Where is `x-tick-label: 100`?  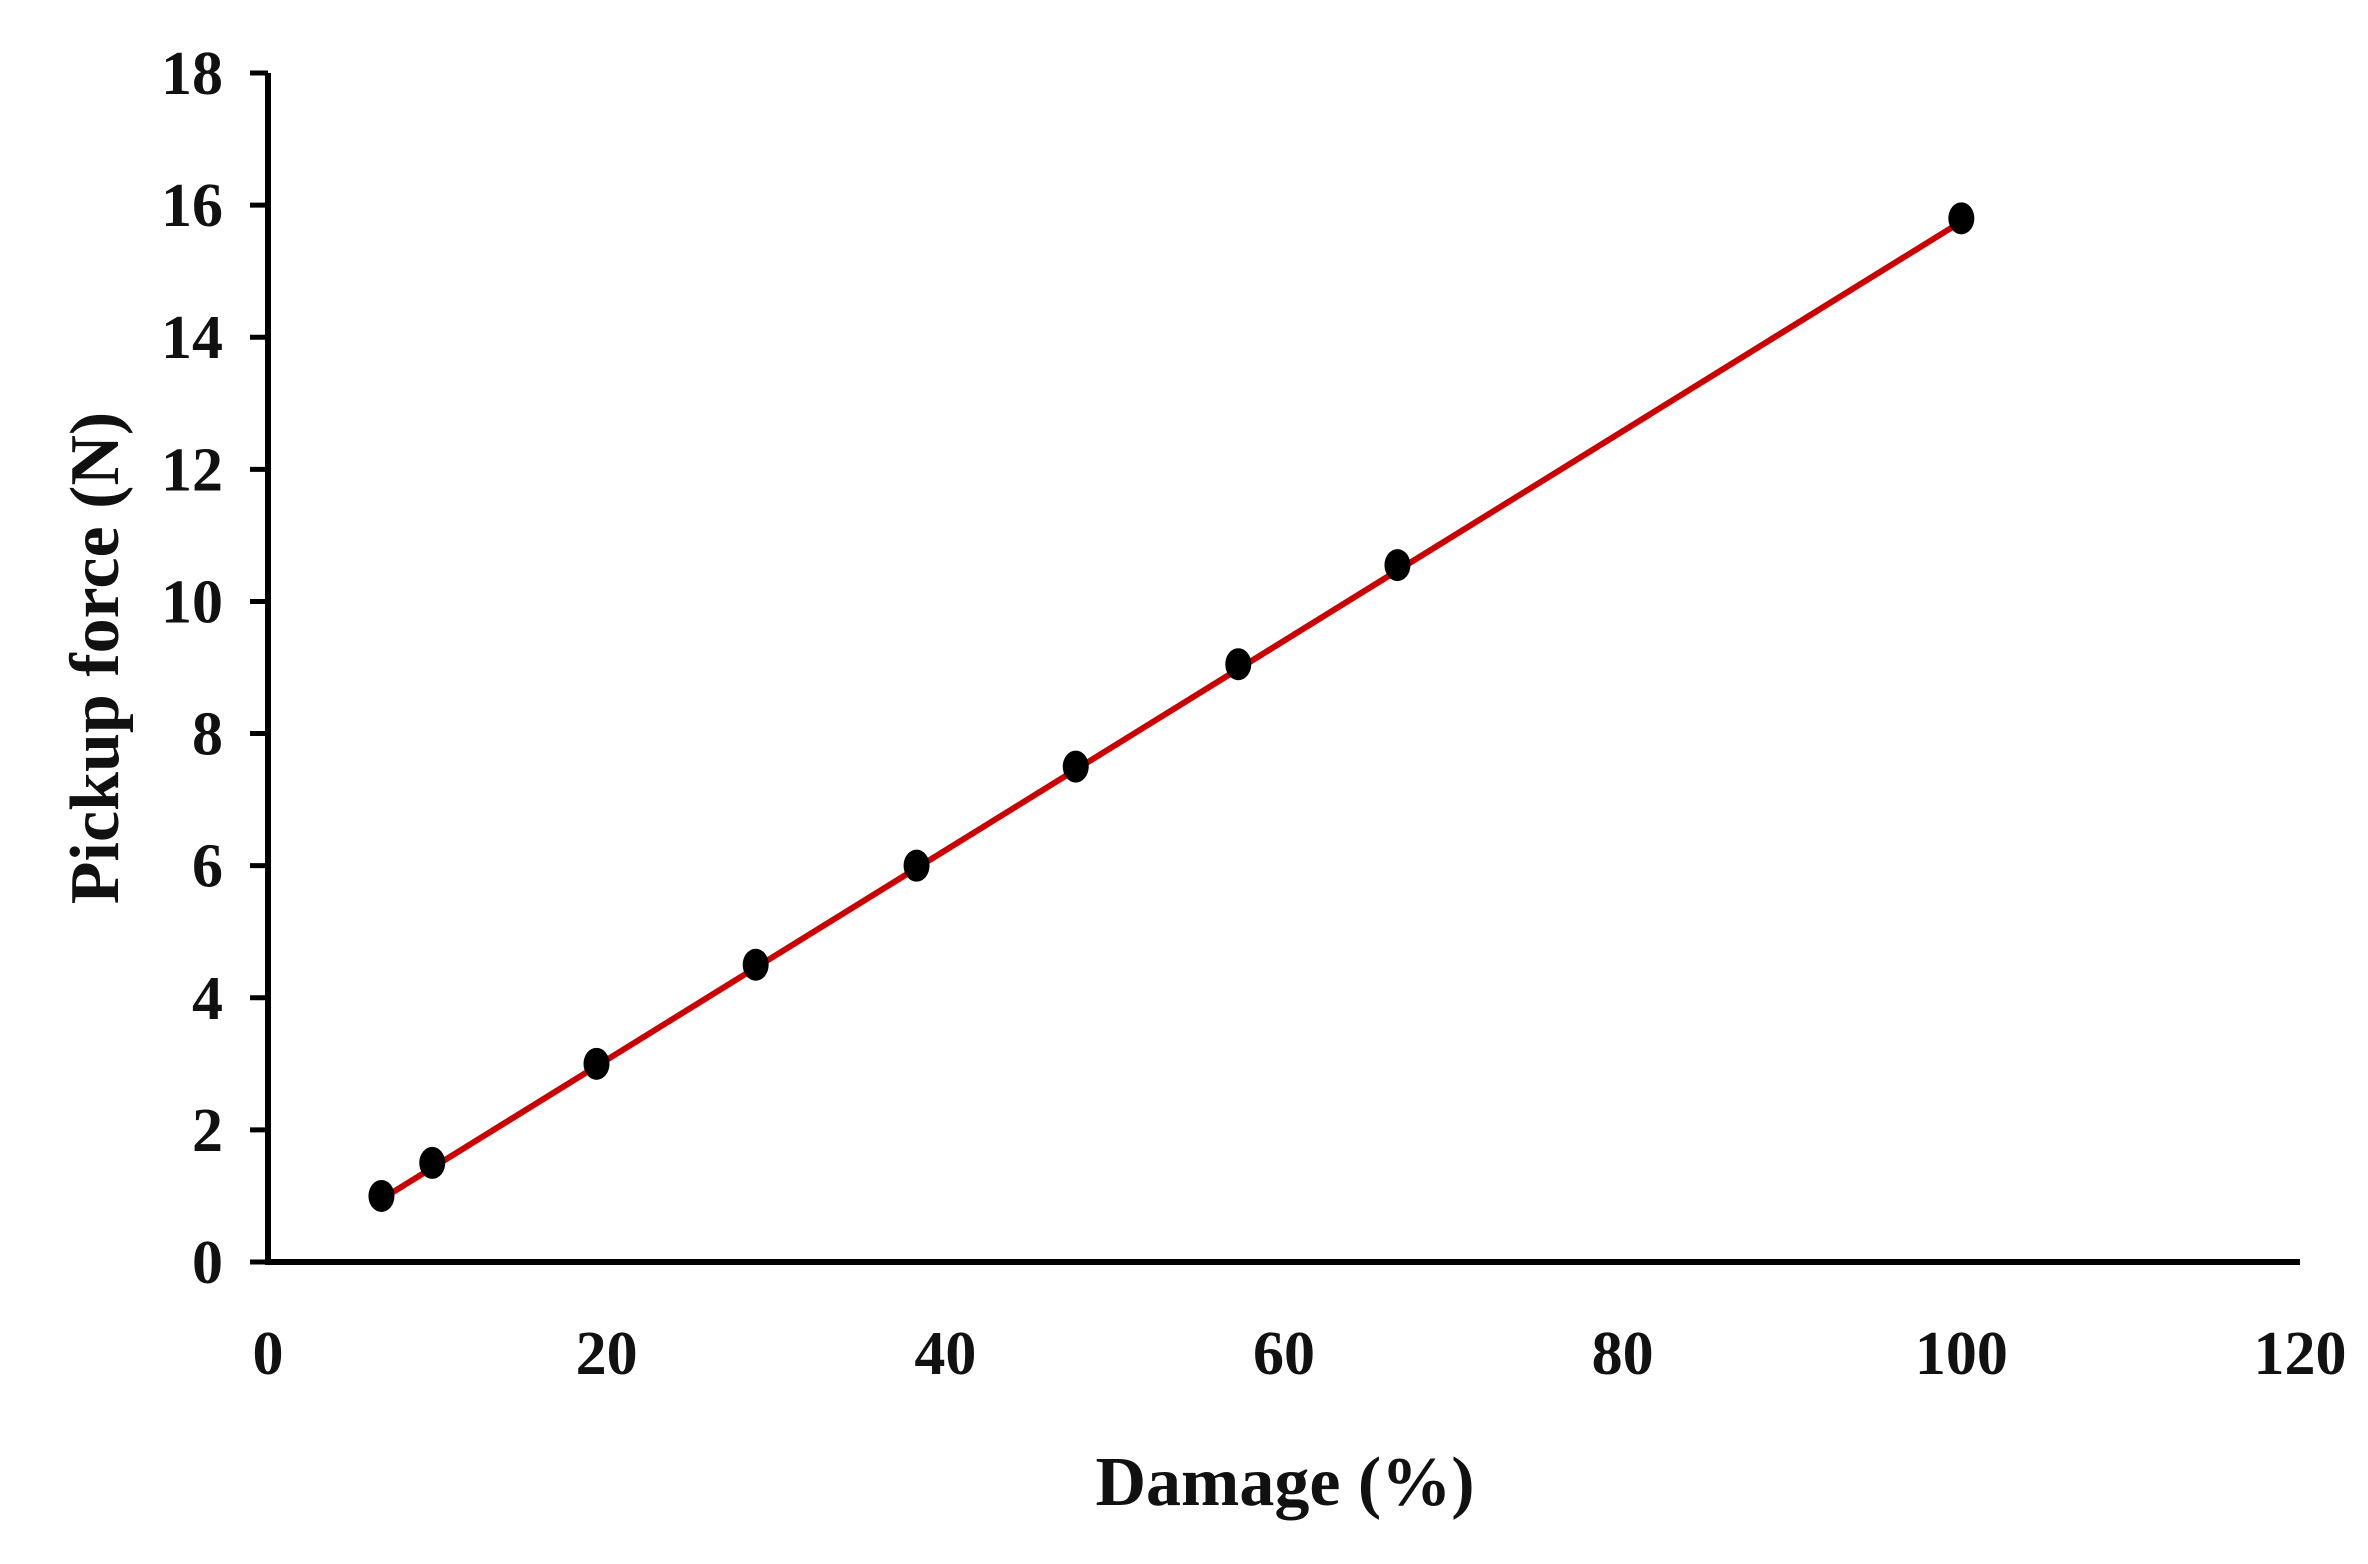
x-tick-label: 100 is located at coordinates (1961, 1354).